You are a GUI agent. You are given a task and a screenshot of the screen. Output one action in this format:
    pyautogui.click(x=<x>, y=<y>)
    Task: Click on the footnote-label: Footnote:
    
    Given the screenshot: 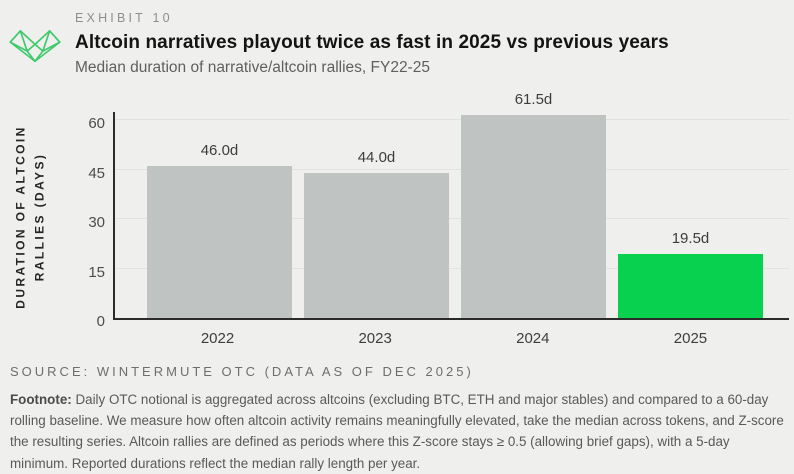 What is the action you would take?
    pyautogui.click(x=41, y=399)
    